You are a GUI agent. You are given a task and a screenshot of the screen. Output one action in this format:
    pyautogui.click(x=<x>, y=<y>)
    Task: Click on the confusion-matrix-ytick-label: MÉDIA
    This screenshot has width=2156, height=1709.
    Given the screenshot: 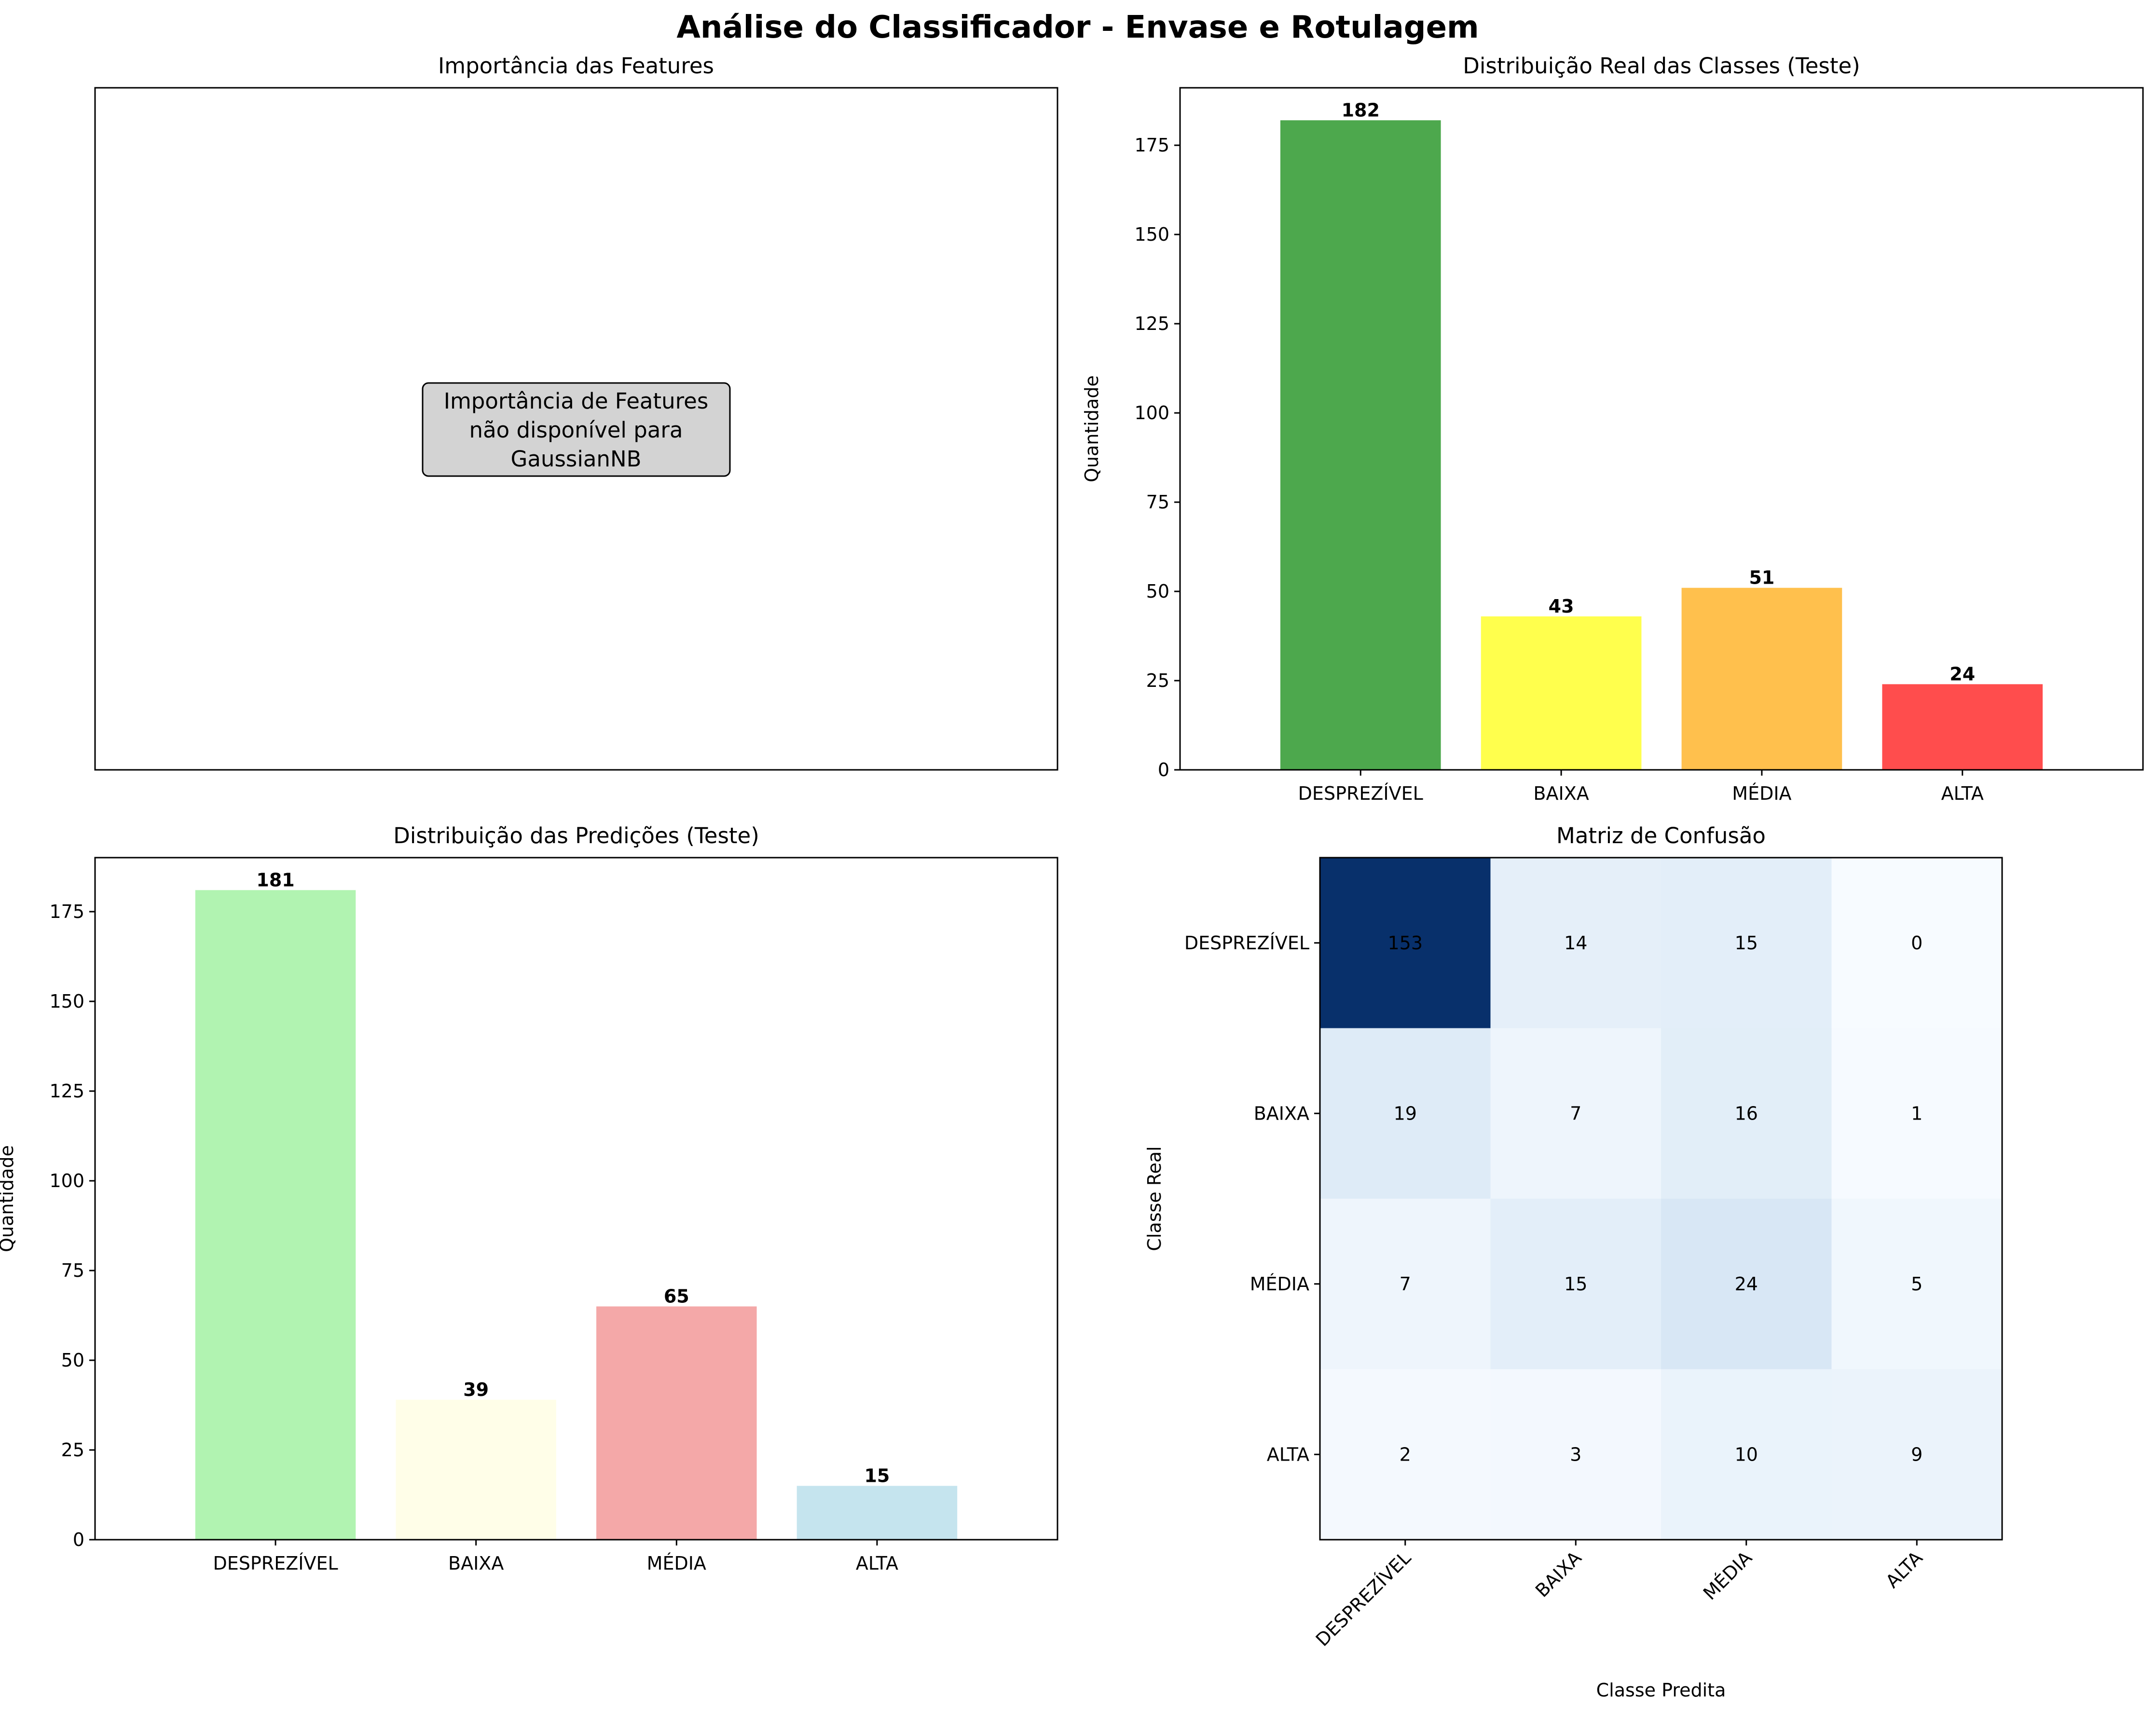 What is the action you would take?
    pyautogui.click(x=1279, y=1284)
    